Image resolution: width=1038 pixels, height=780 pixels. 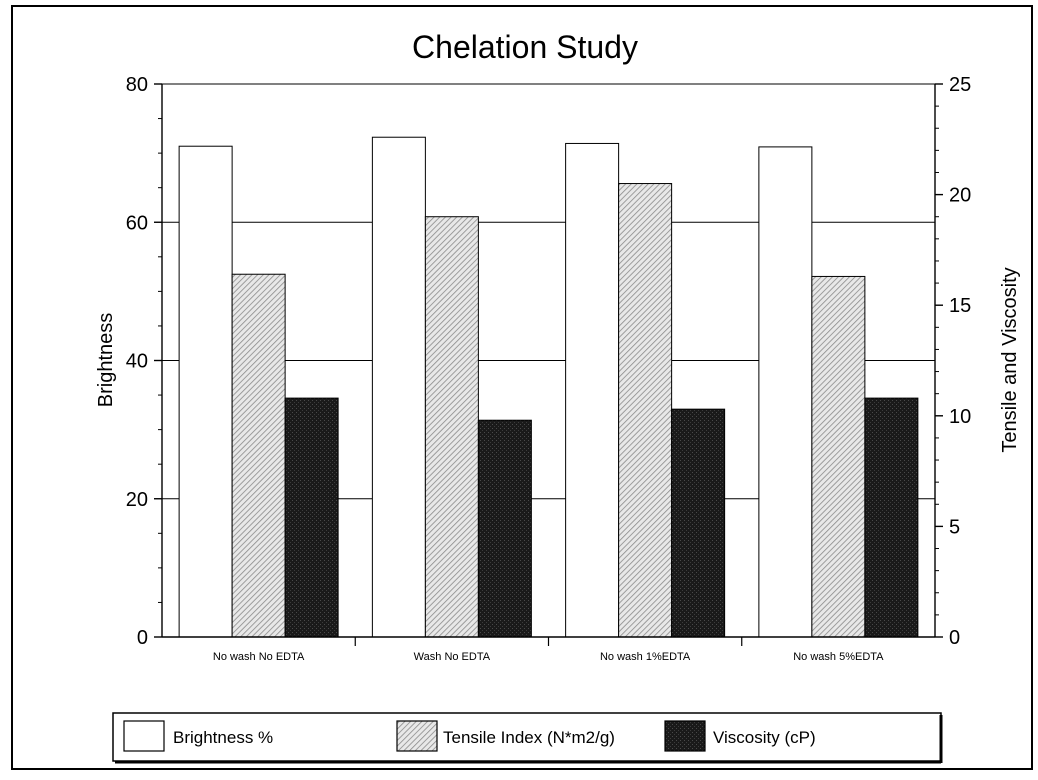 What do you see at coordinates (645, 657) in the screenshot?
I see `x-tick-label: No wash 1%EDTA` at bounding box center [645, 657].